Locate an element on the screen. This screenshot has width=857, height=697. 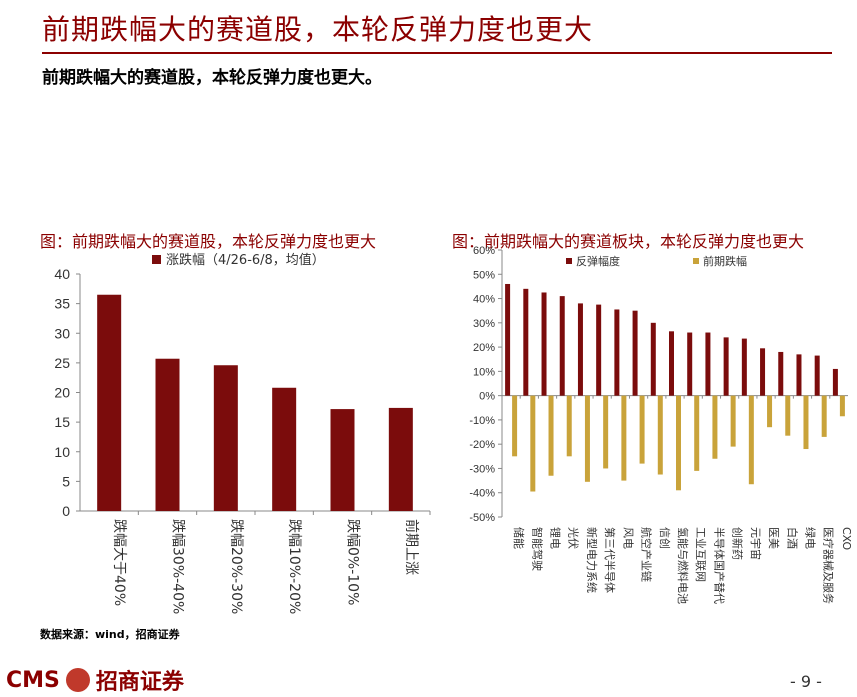
chart1-y-tick-label: 10 is located at coordinates (62, 452).